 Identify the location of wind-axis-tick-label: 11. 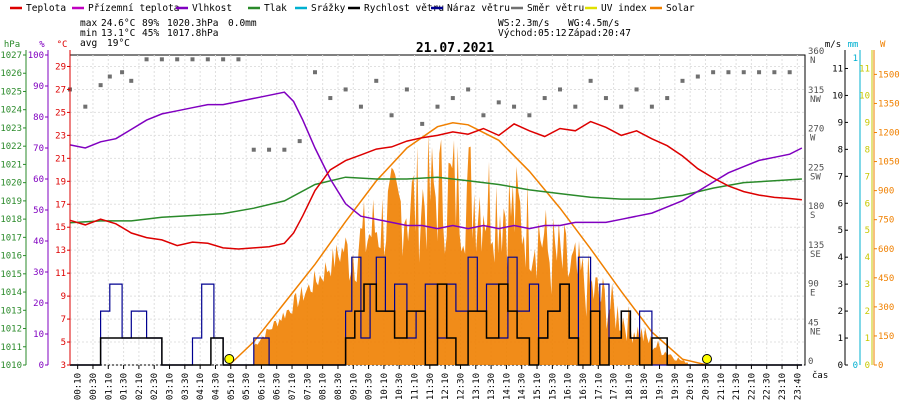
(837, 69).